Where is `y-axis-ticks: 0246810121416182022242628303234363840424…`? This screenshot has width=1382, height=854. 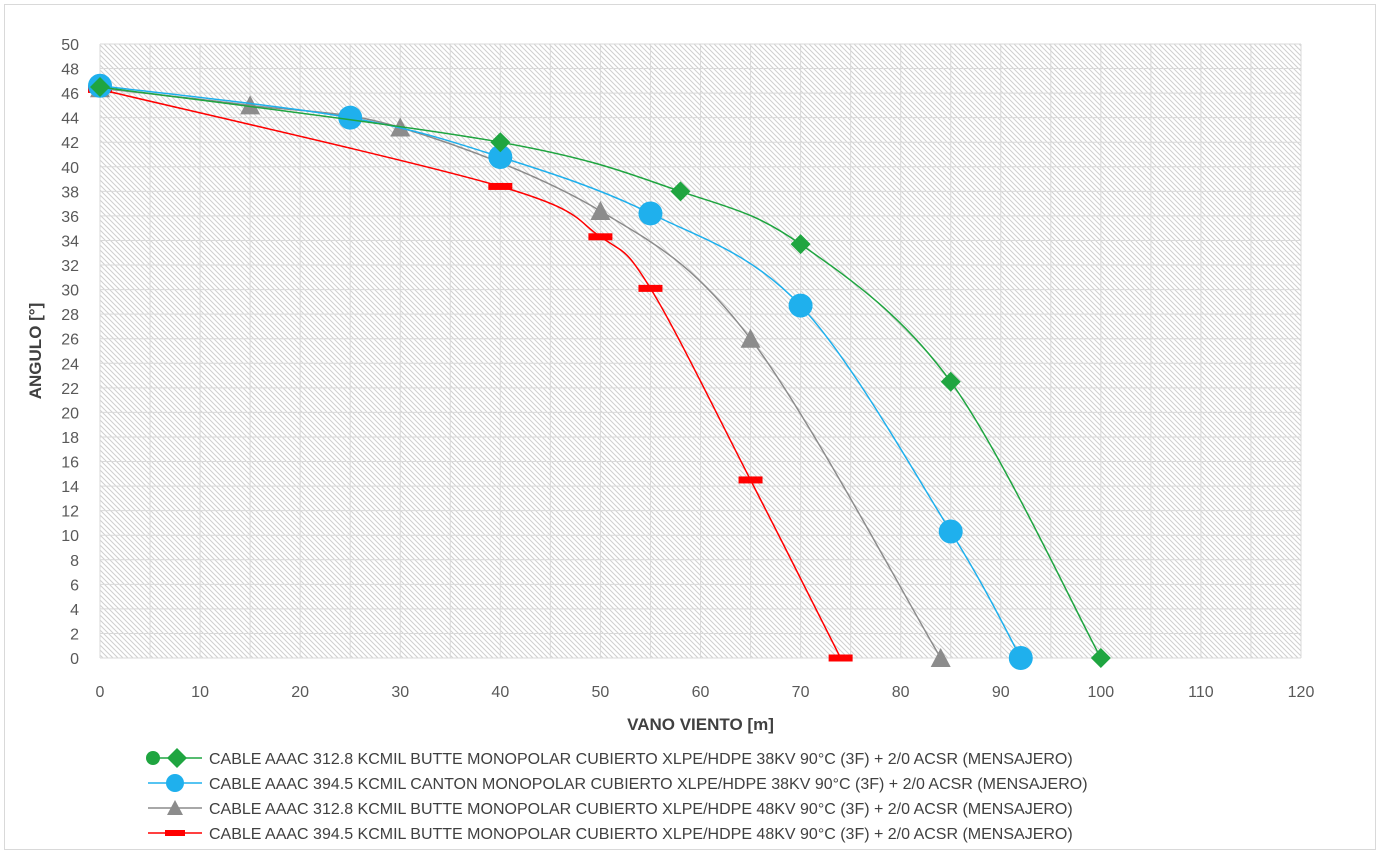
y-axis-ticks: 0246810121416182022242628303234363840424… is located at coordinates (70, 352).